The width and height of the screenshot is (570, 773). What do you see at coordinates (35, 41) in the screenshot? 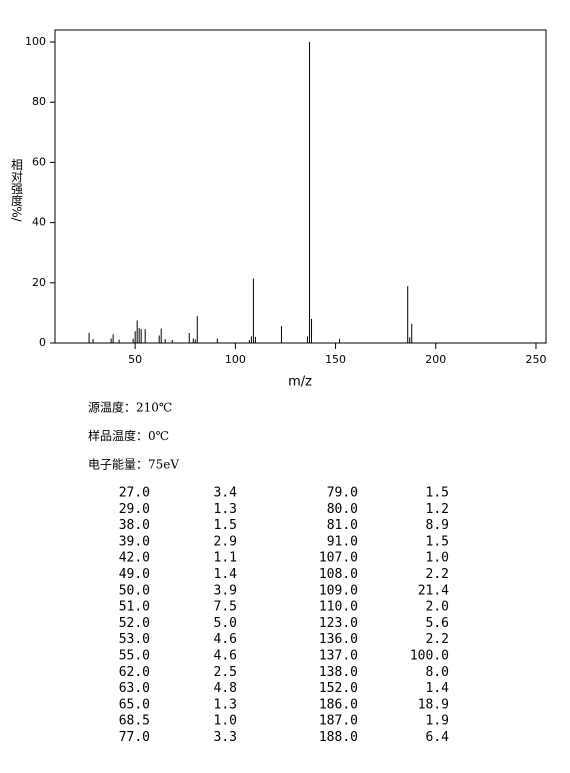
I see `y-tick-label: 100` at bounding box center [35, 41].